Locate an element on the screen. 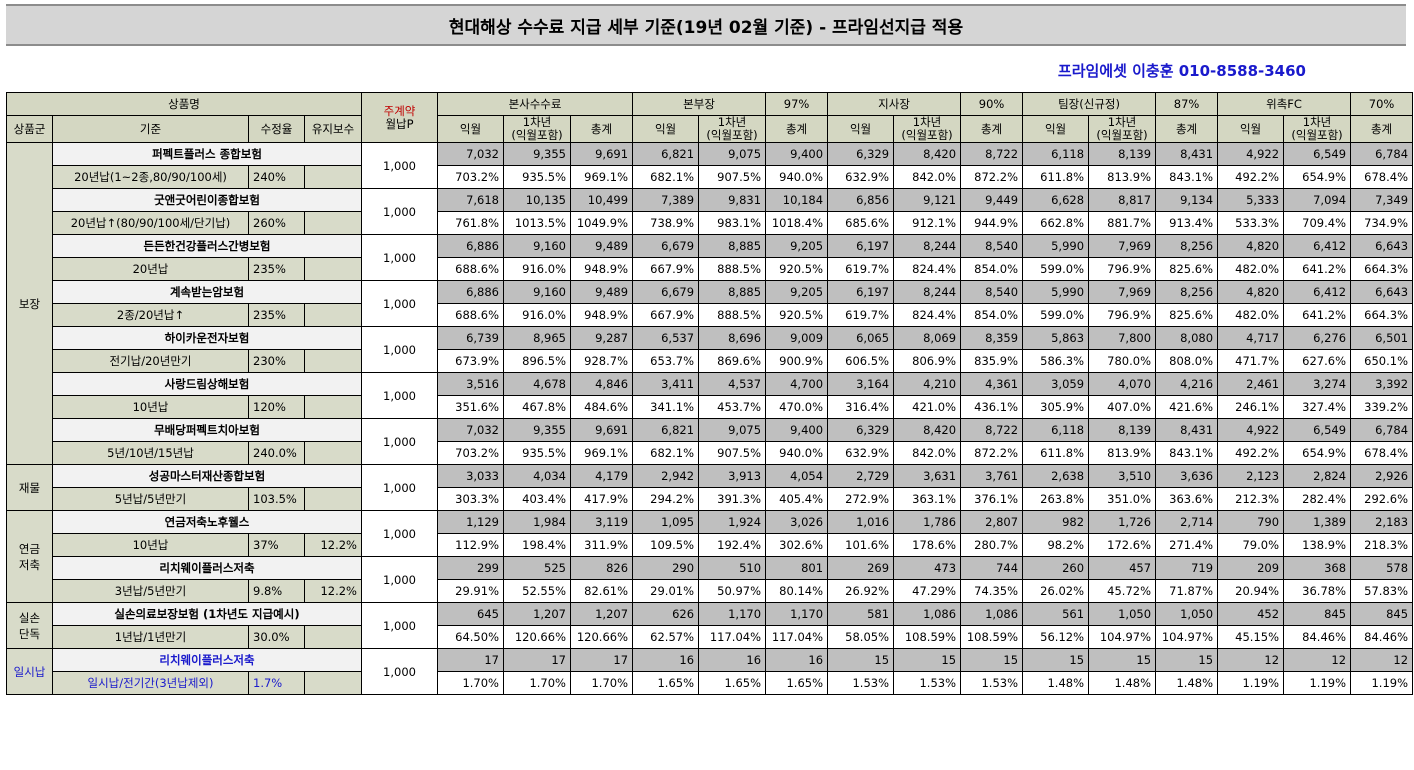 Image resolution: width=1414 pixels, height=770 pixels. commission-rate: 303.3% is located at coordinates (470, 499).